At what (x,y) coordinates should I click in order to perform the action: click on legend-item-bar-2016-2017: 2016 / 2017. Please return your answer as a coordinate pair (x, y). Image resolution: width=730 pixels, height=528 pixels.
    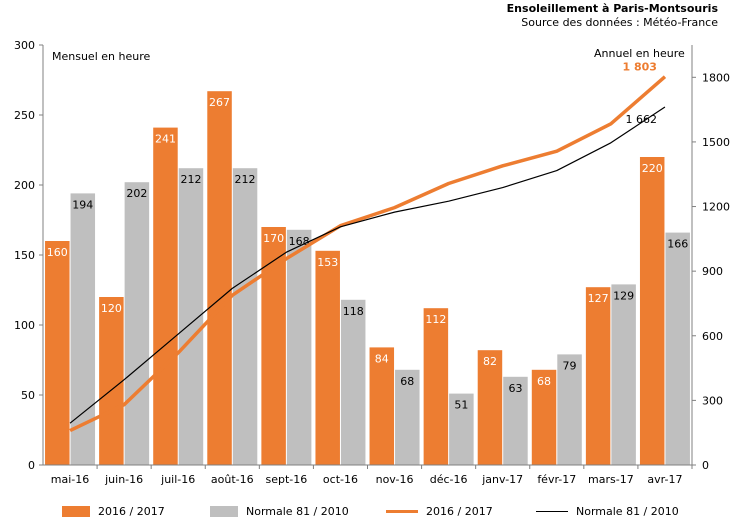
    Looking at the image, I should click on (113, 511).